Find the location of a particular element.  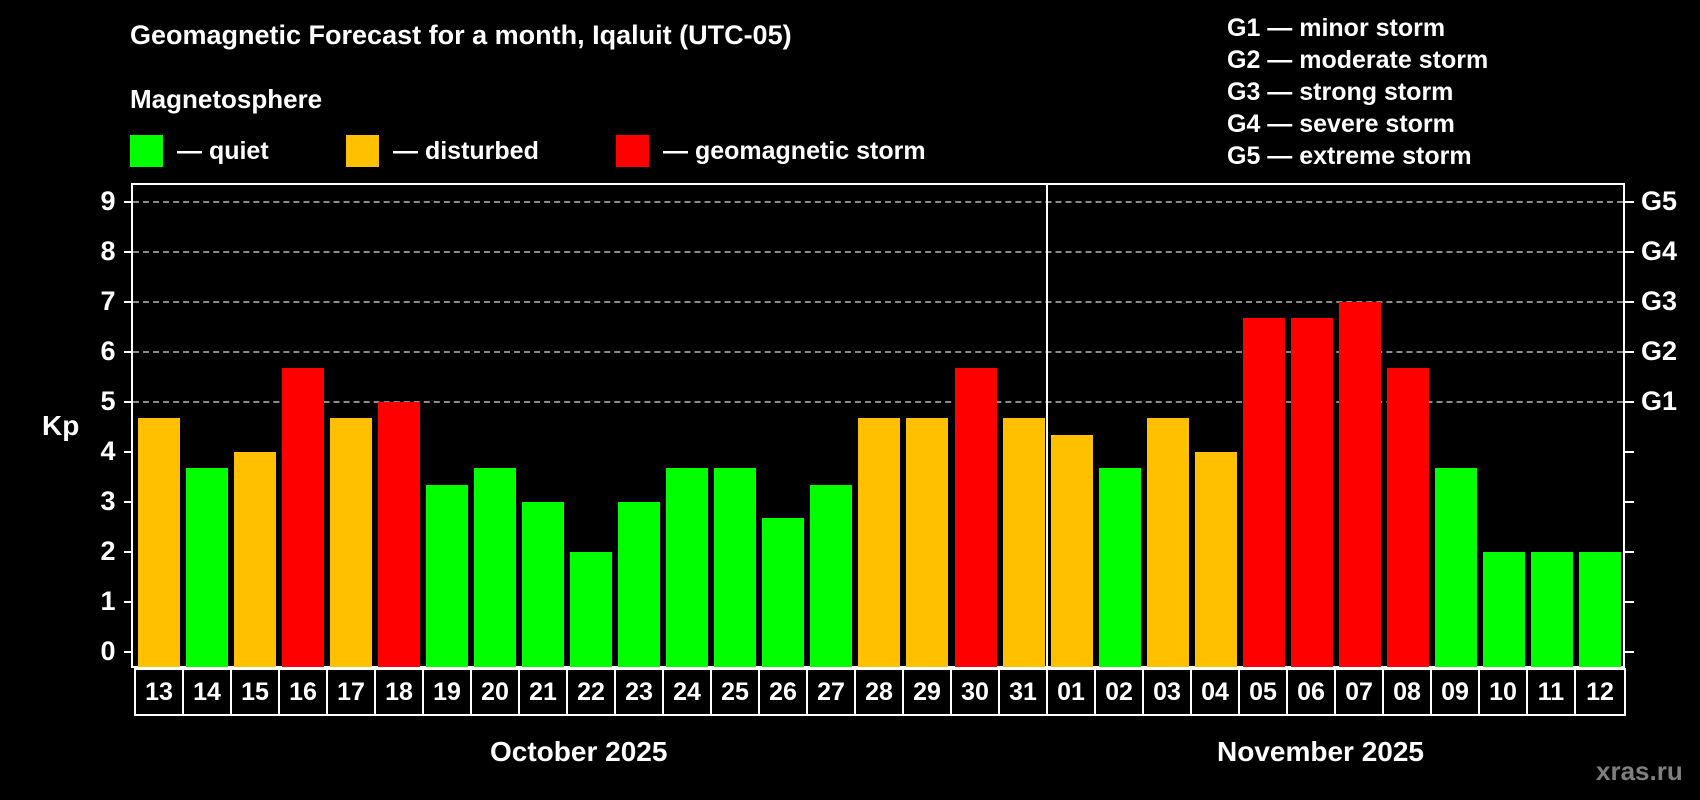

storm-swatch-icon is located at coordinates (632, 151).